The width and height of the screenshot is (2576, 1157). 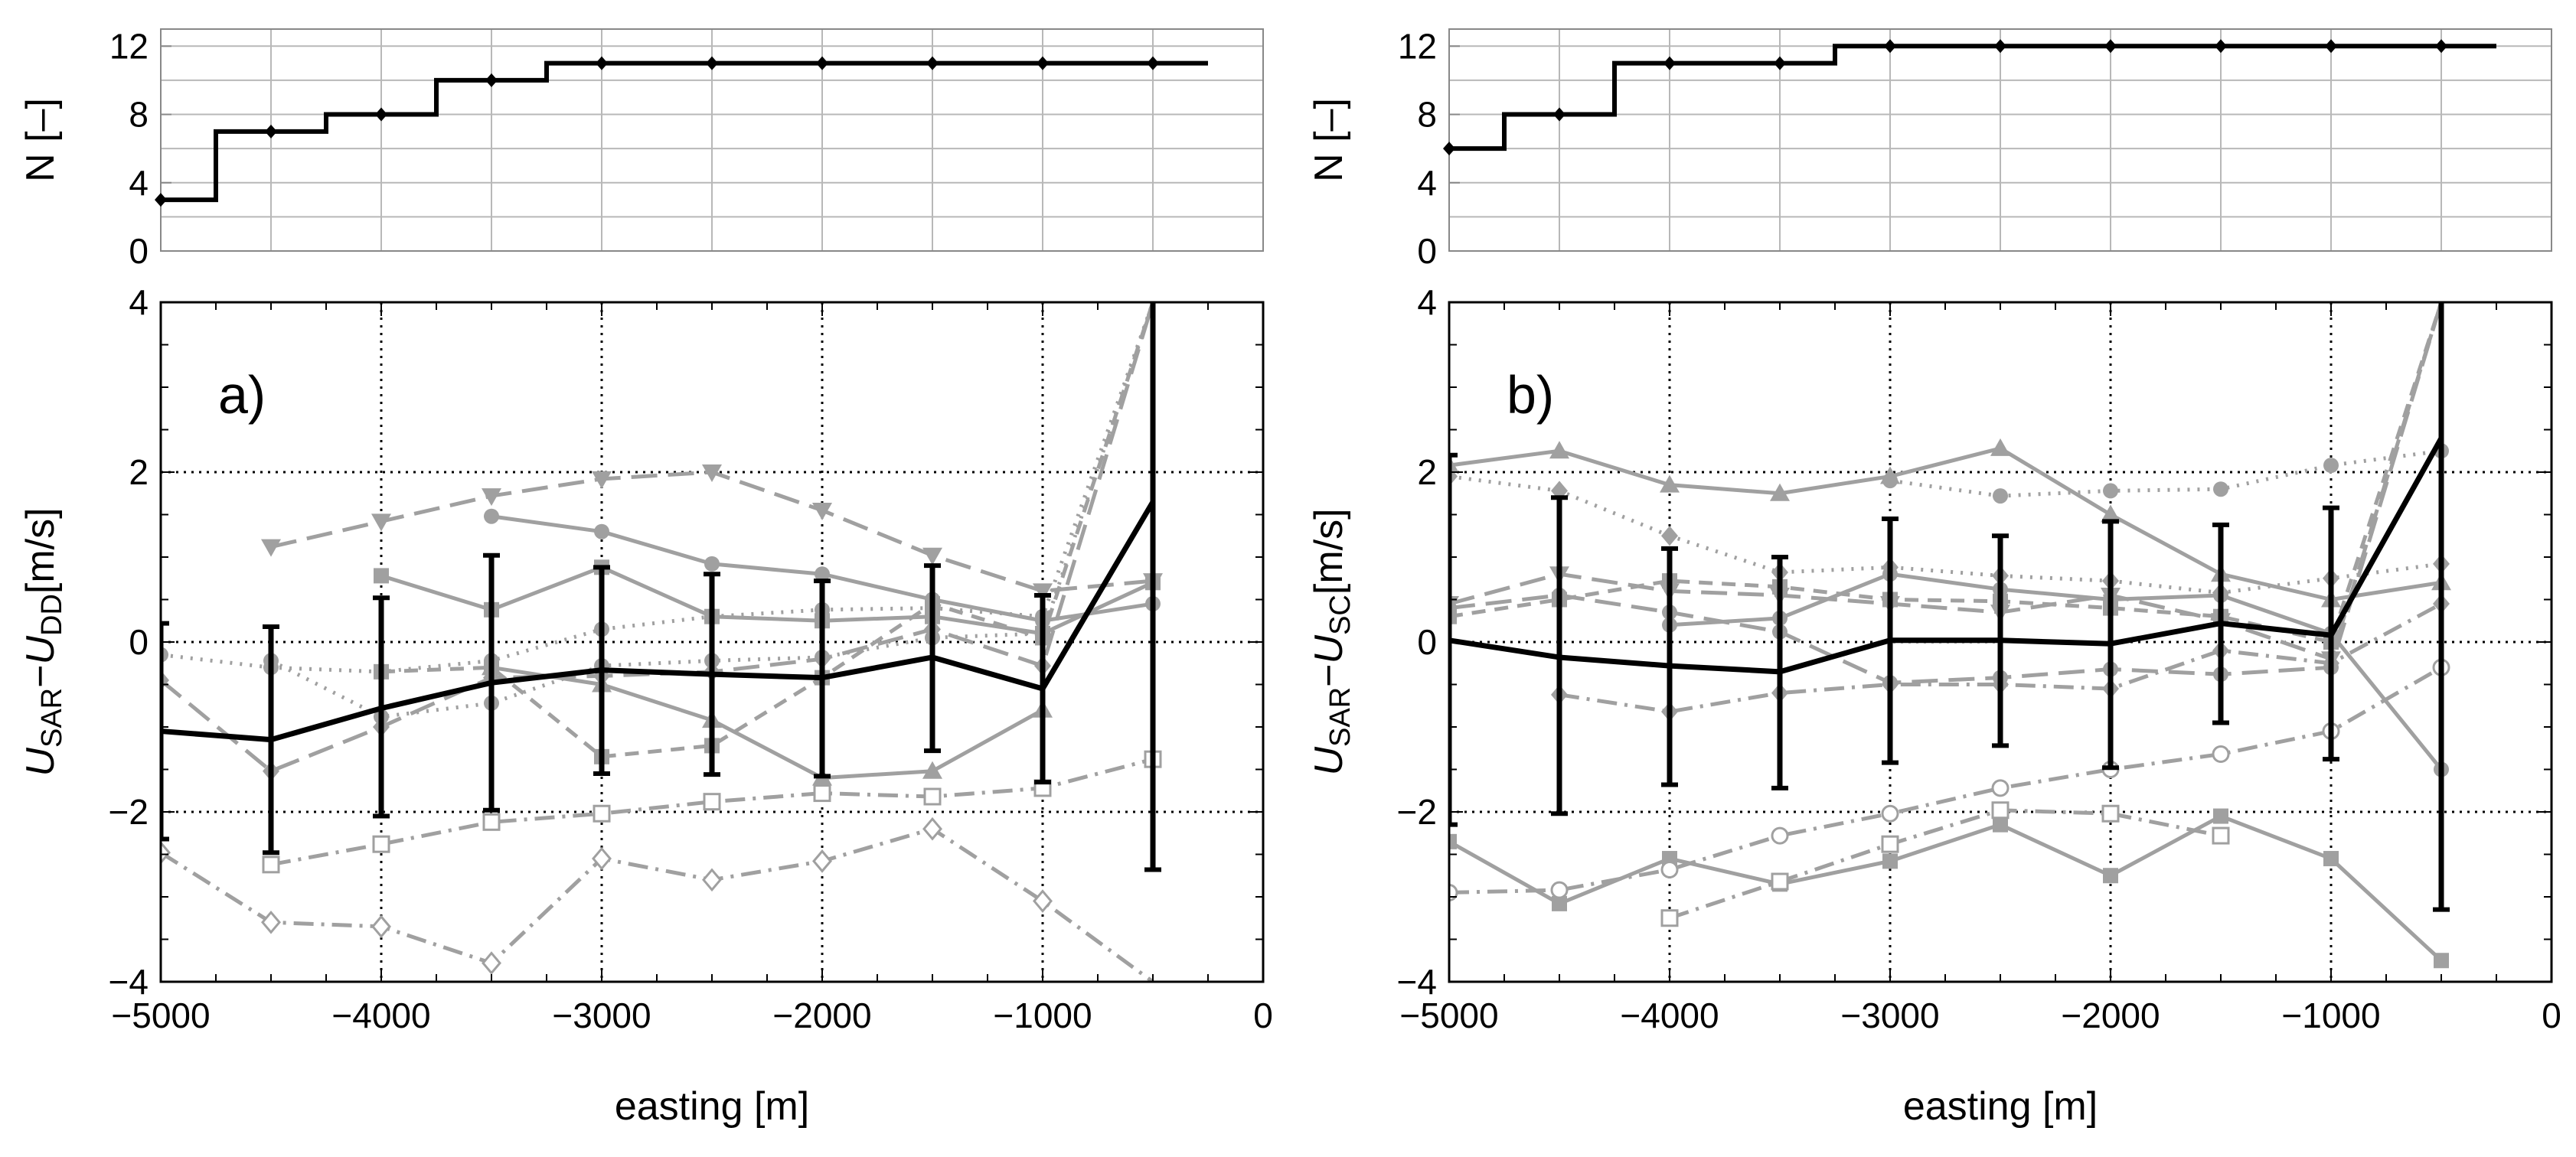 I want to click on n-ylabel: N [–], so click(x=40, y=140).